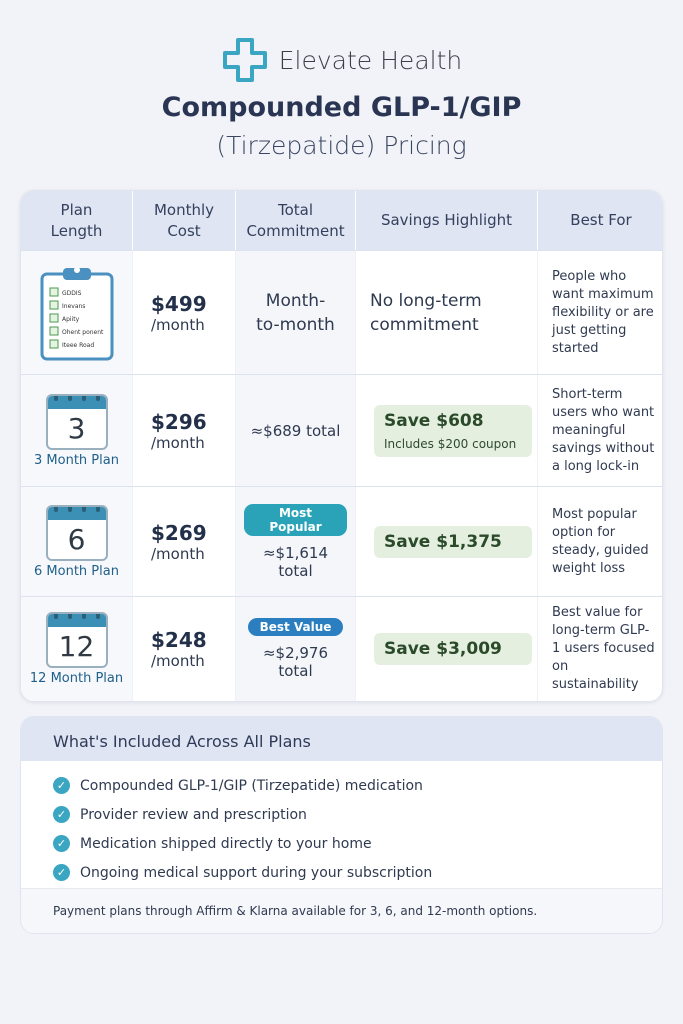 The image size is (683, 1024). Describe the element at coordinates (72, 293) in the screenshot. I see `clipboard-item: GDDIS` at that location.